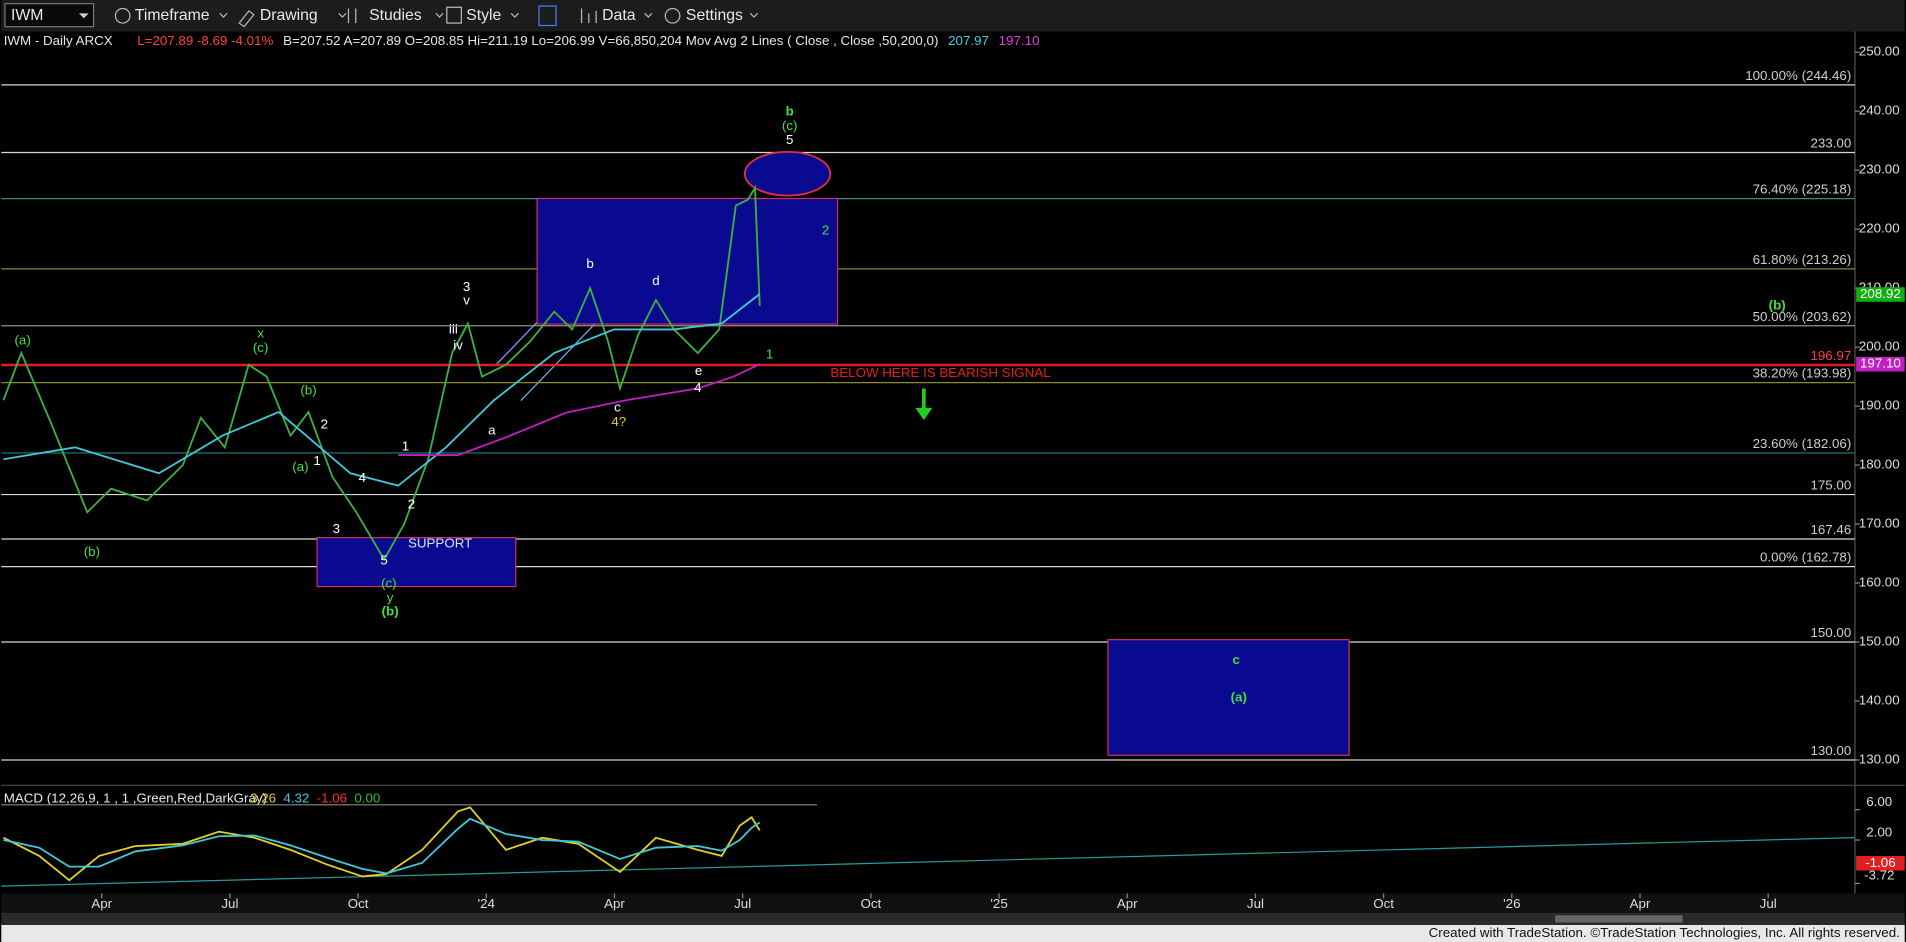  What do you see at coordinates (1236, 659) in the screenshot?
I see `major-wave-label: c` at bounding box center [1236, 659].